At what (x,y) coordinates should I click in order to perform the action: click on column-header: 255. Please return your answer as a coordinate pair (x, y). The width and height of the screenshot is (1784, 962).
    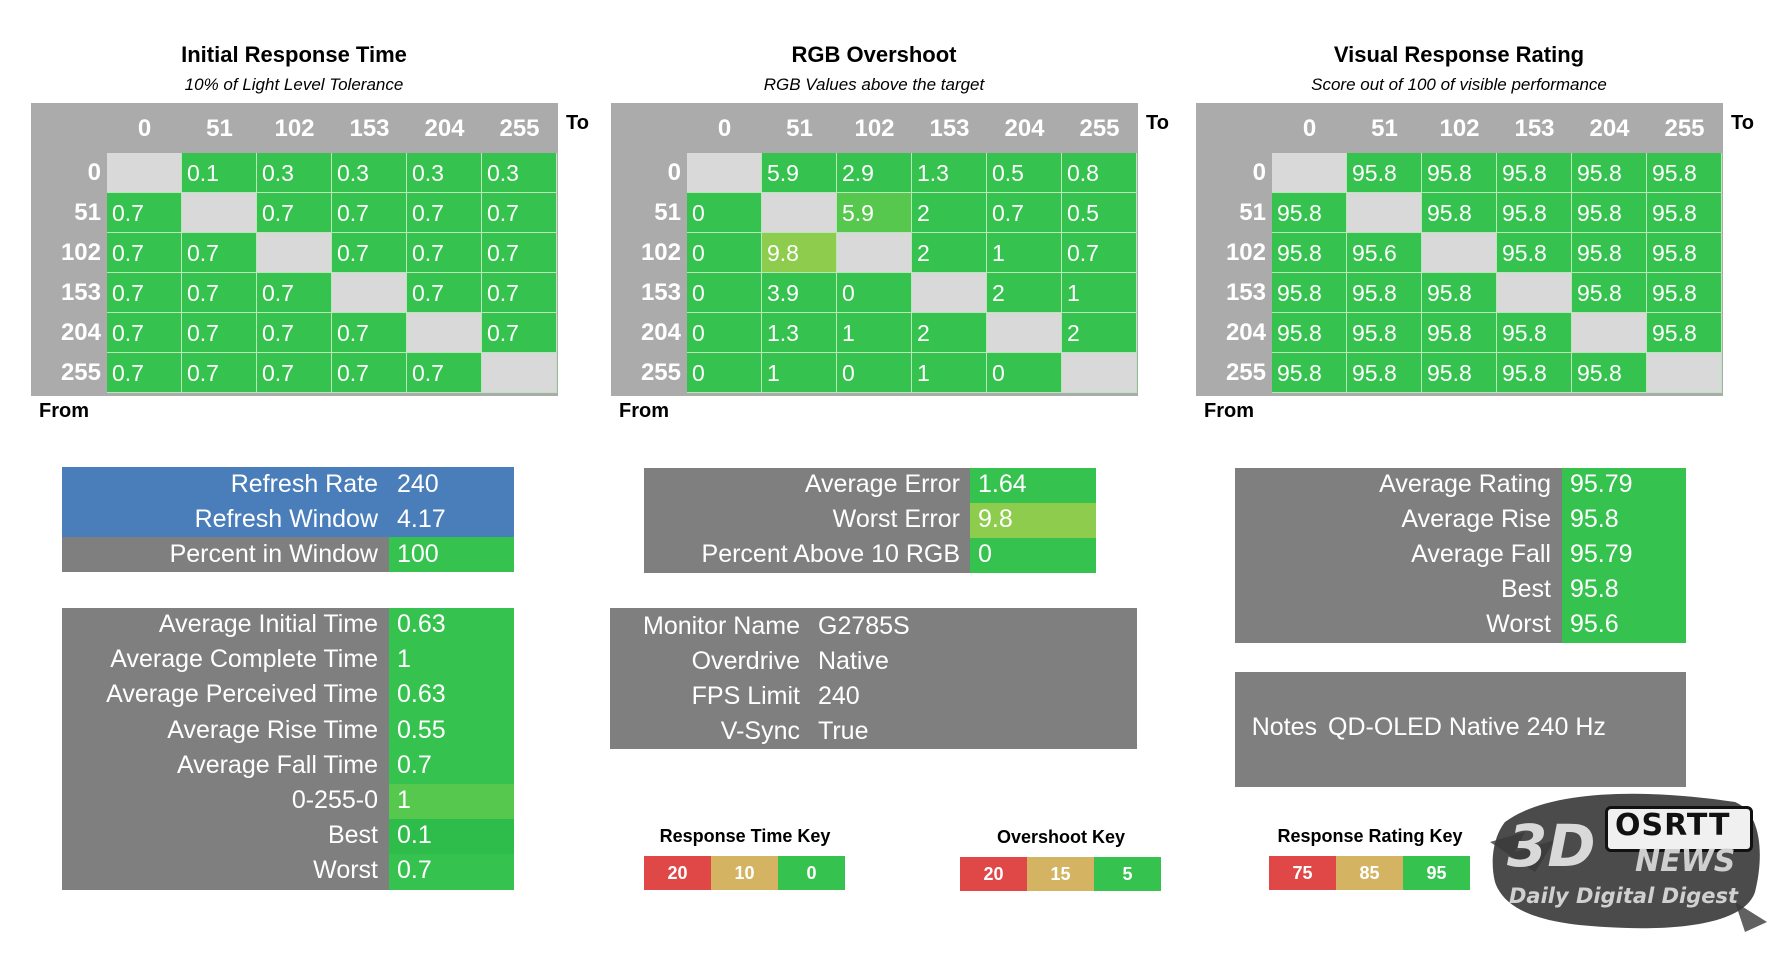
    Looking at the image, I should click on (1099, 128).